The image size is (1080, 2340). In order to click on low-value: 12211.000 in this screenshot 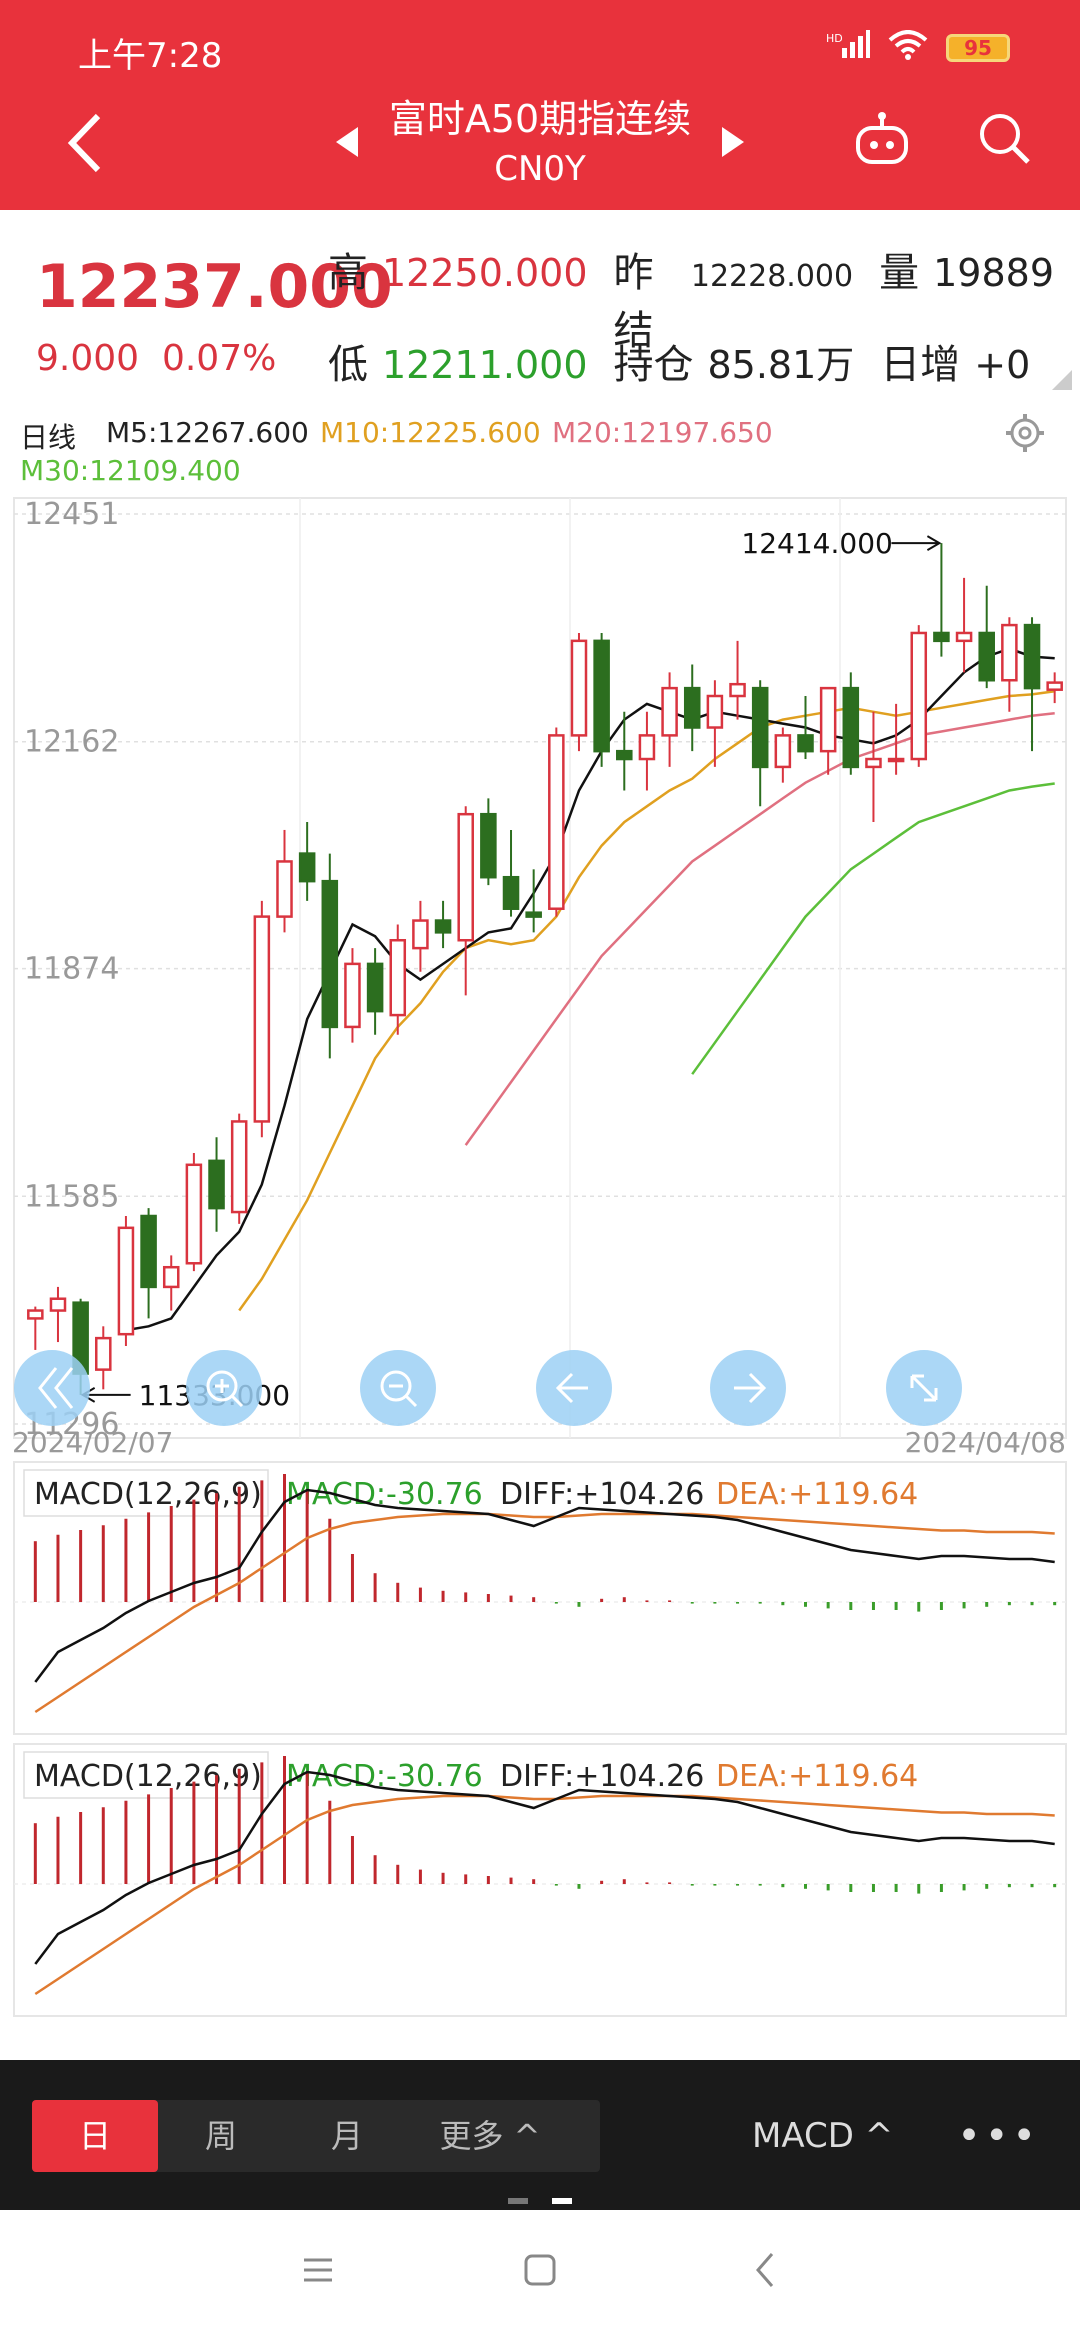, I will do `click(485, 365)`.